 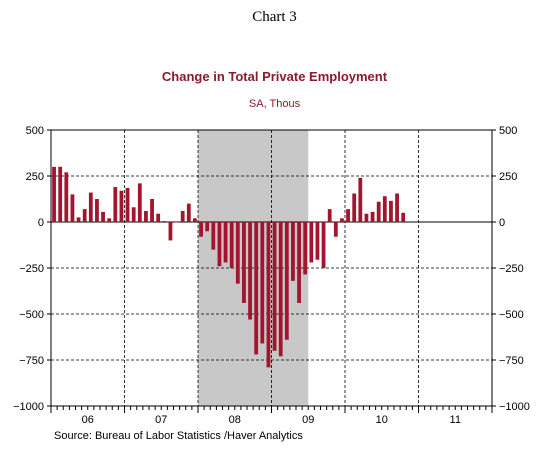 I want to click on y-tick-label-right: 500, so click(x=508, y=131).